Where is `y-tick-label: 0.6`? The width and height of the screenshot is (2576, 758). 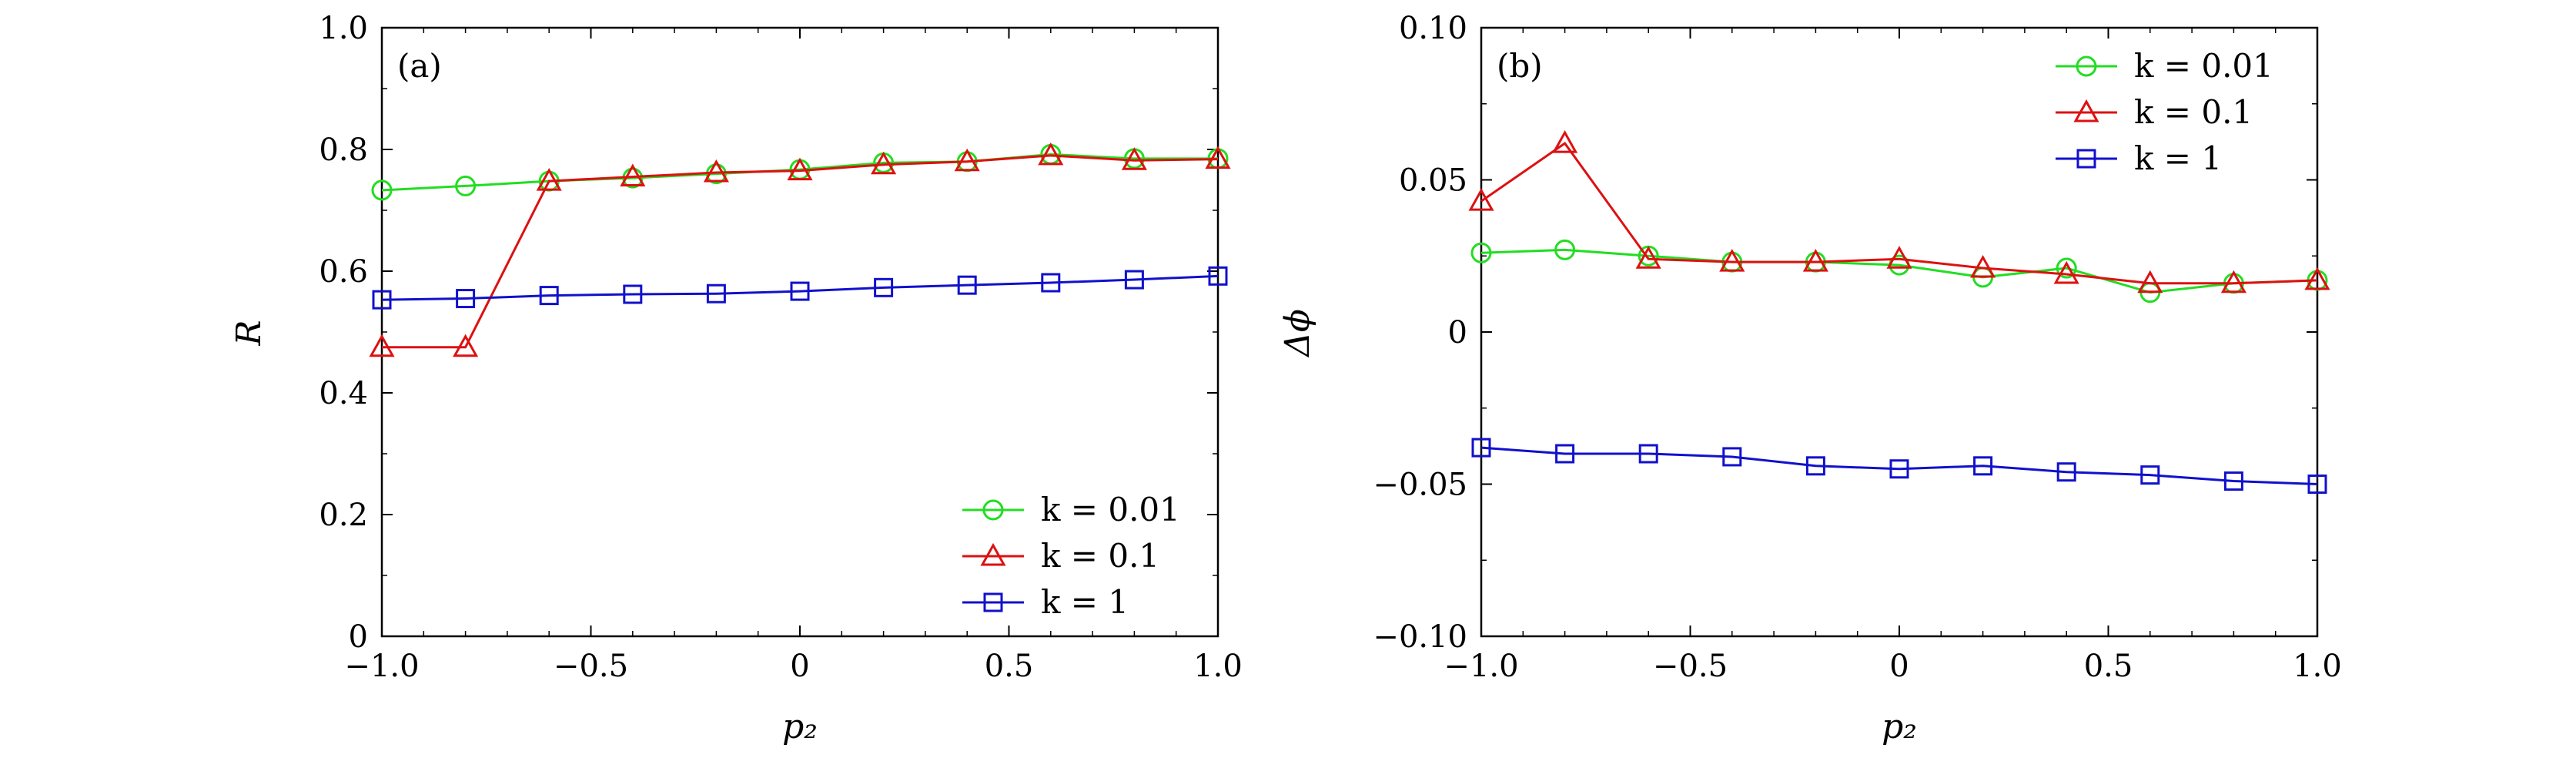
y-tick-label: 0.6 is located at coordinates (343, 272).